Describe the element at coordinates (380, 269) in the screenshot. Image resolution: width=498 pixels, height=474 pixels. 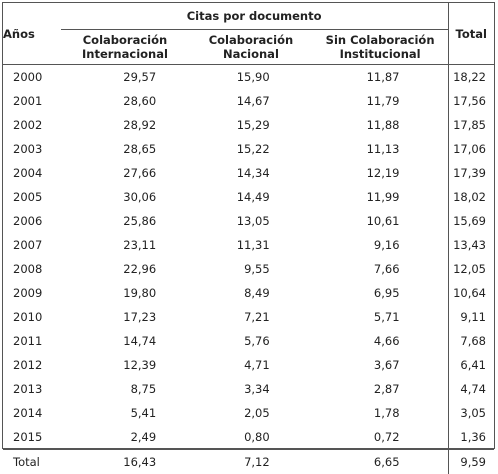
I see `cell-sin-colaboracion: 7,66` at that location.